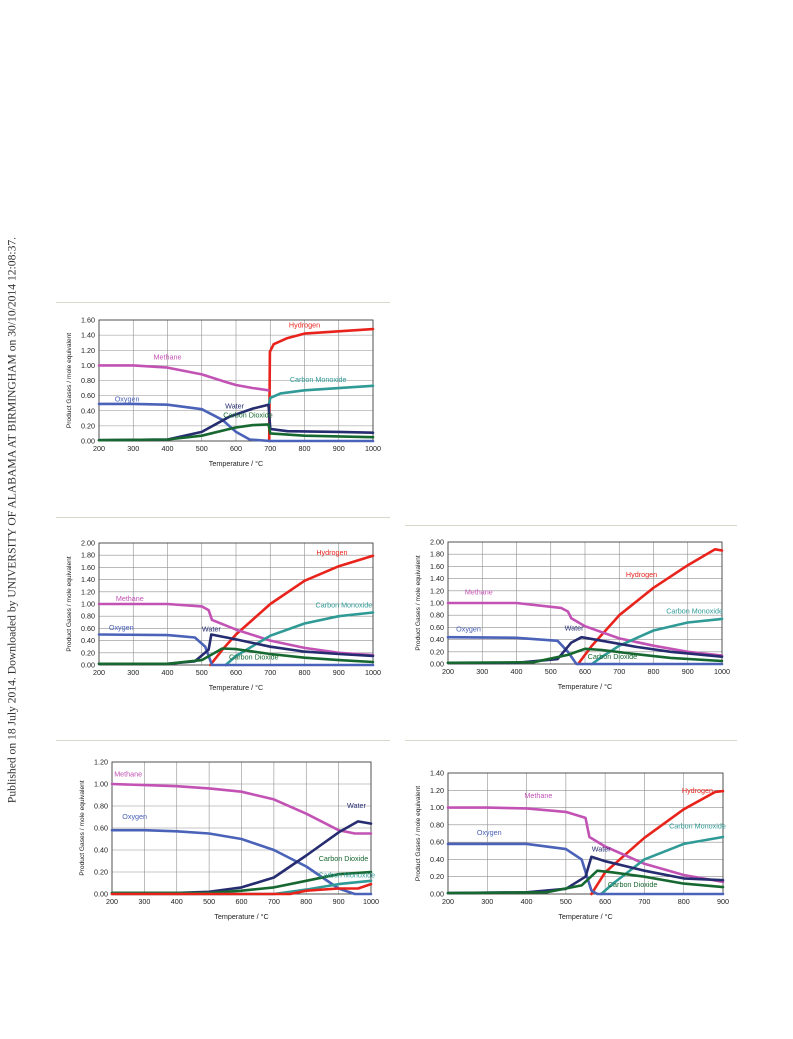 The height and width of the screenshot is (1039, 793). Describe the element at coordinates (88, 555) in the screenshot. I see `y-tick-label: 1.80` at that location.